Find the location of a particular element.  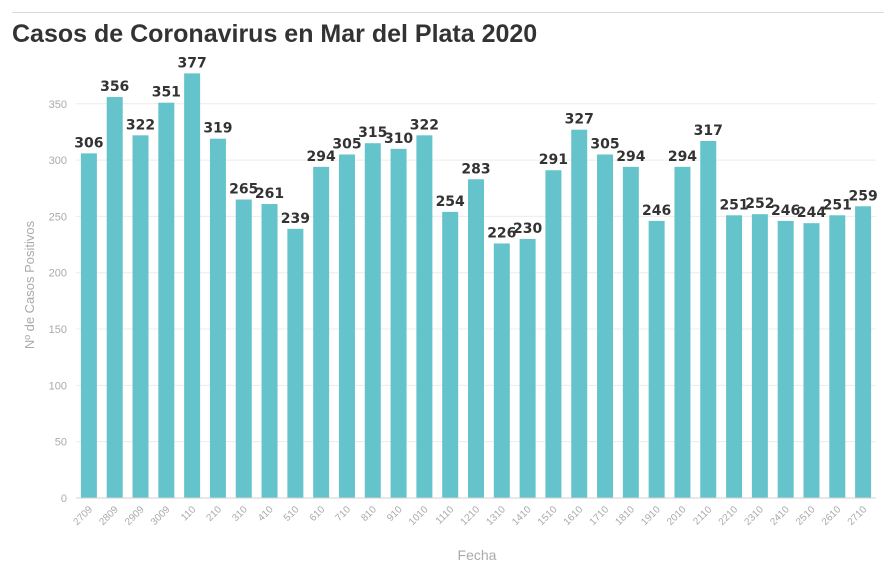

x-tick-label: 1410 is located at coordinates (522, 516).